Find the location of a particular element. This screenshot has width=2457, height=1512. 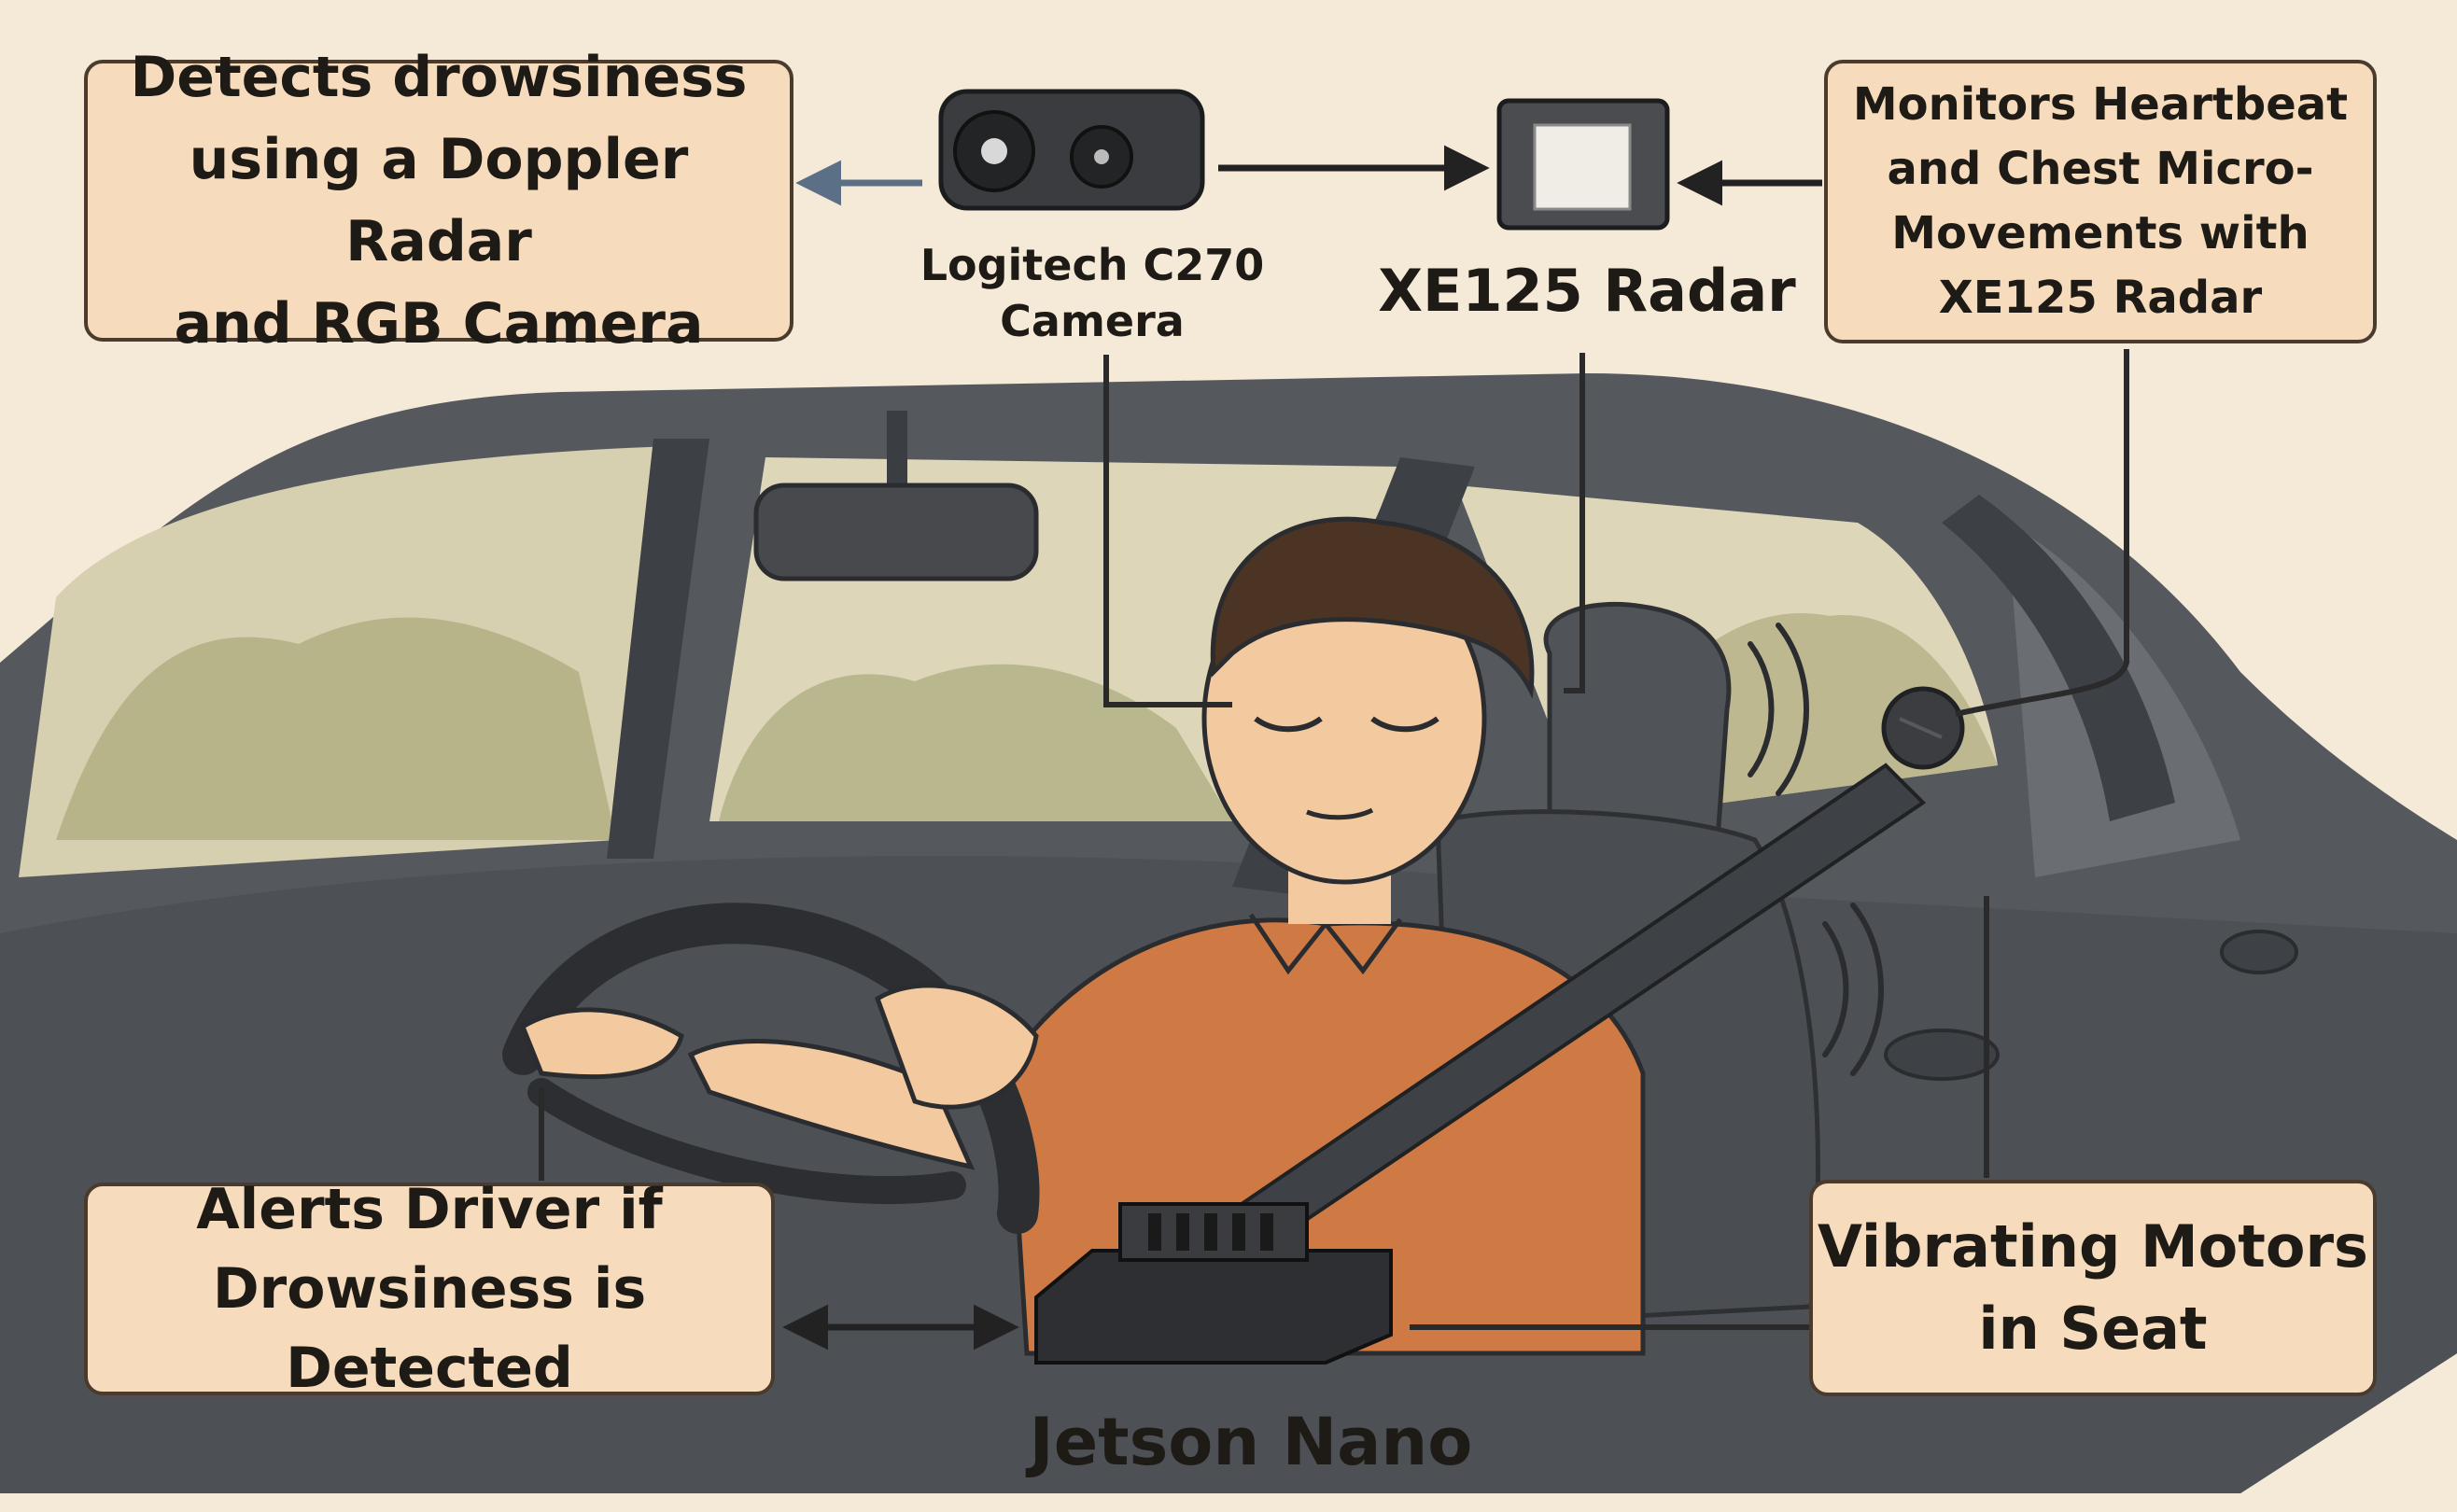

radar-label: XE125 Radar is located at coordinates (1587, 291).